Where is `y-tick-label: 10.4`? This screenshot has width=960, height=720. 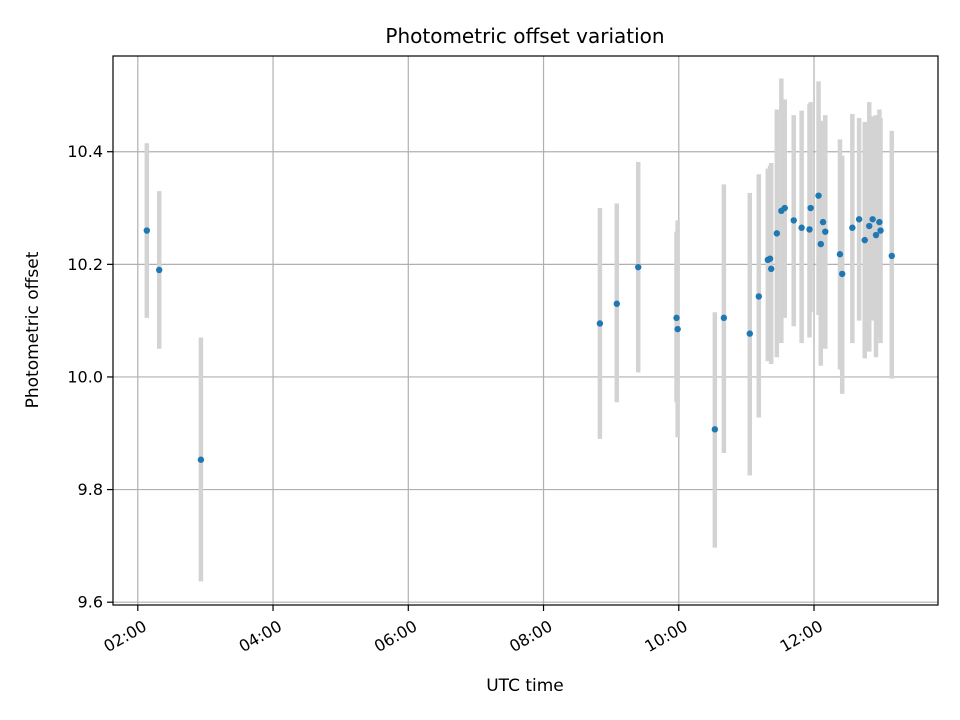 y-tick-label: 10.4 is located at coordinates (85, 151).